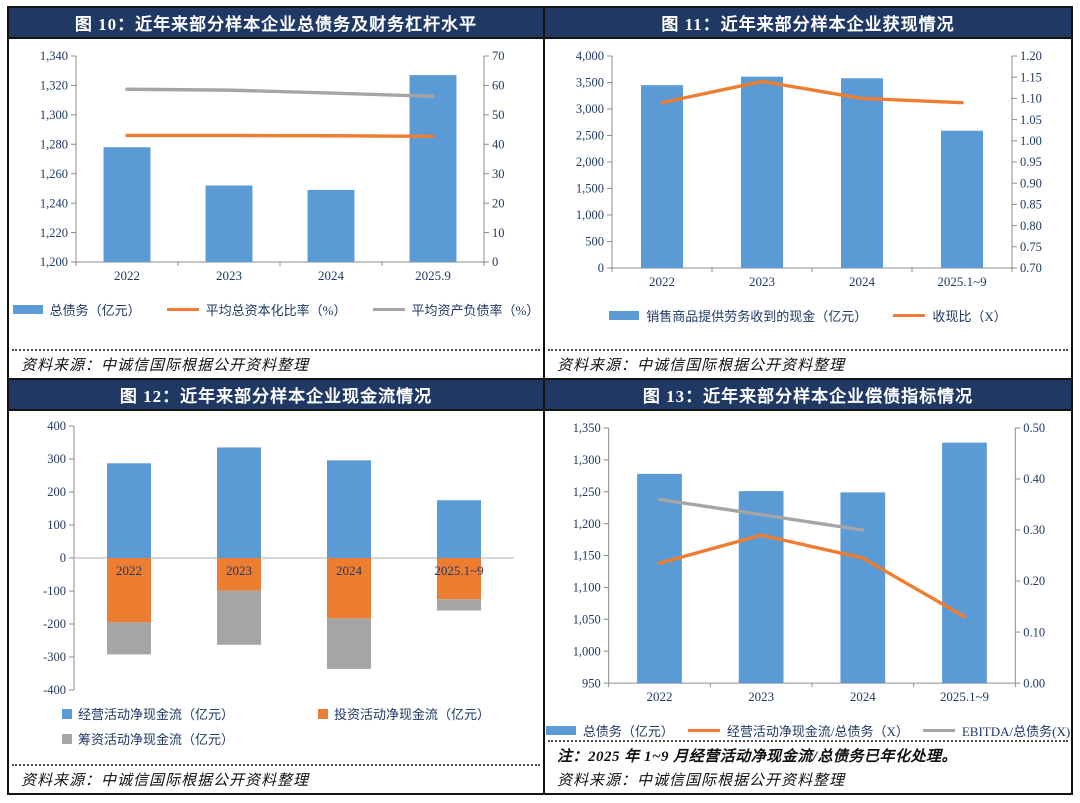  Describe the element at coordinates (590, 83) in the screenshot. I see `svg-text: 3,500` at that location.